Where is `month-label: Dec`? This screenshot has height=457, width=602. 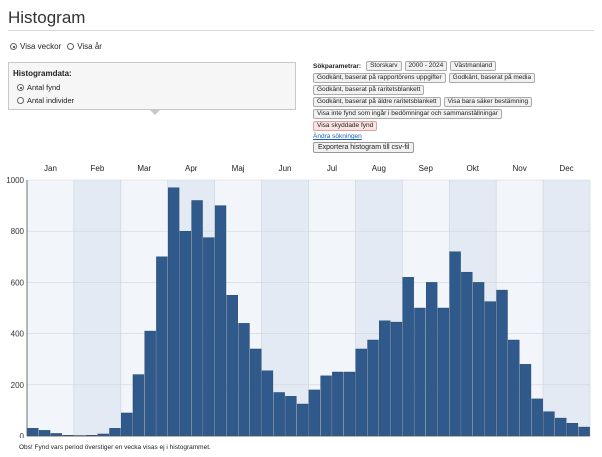
month-label: Dec is located at coordinates (566, 168).